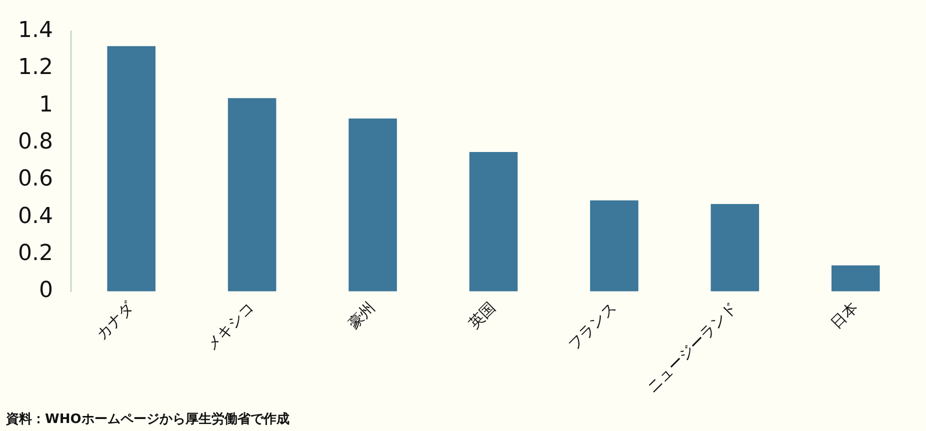 The image size is (926, 431). Describe the element at coordinates (45, 291) in the screenshot. I see `y-tick-label: 0` at that location.